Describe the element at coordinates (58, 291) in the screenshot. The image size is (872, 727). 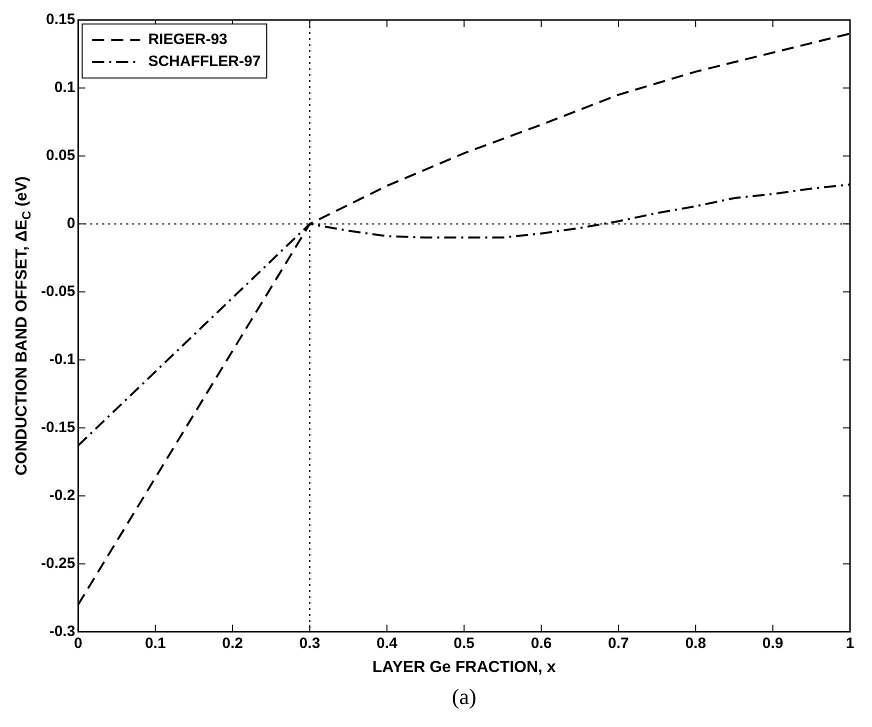
I see `y-tick-label: -0.05` at that location.